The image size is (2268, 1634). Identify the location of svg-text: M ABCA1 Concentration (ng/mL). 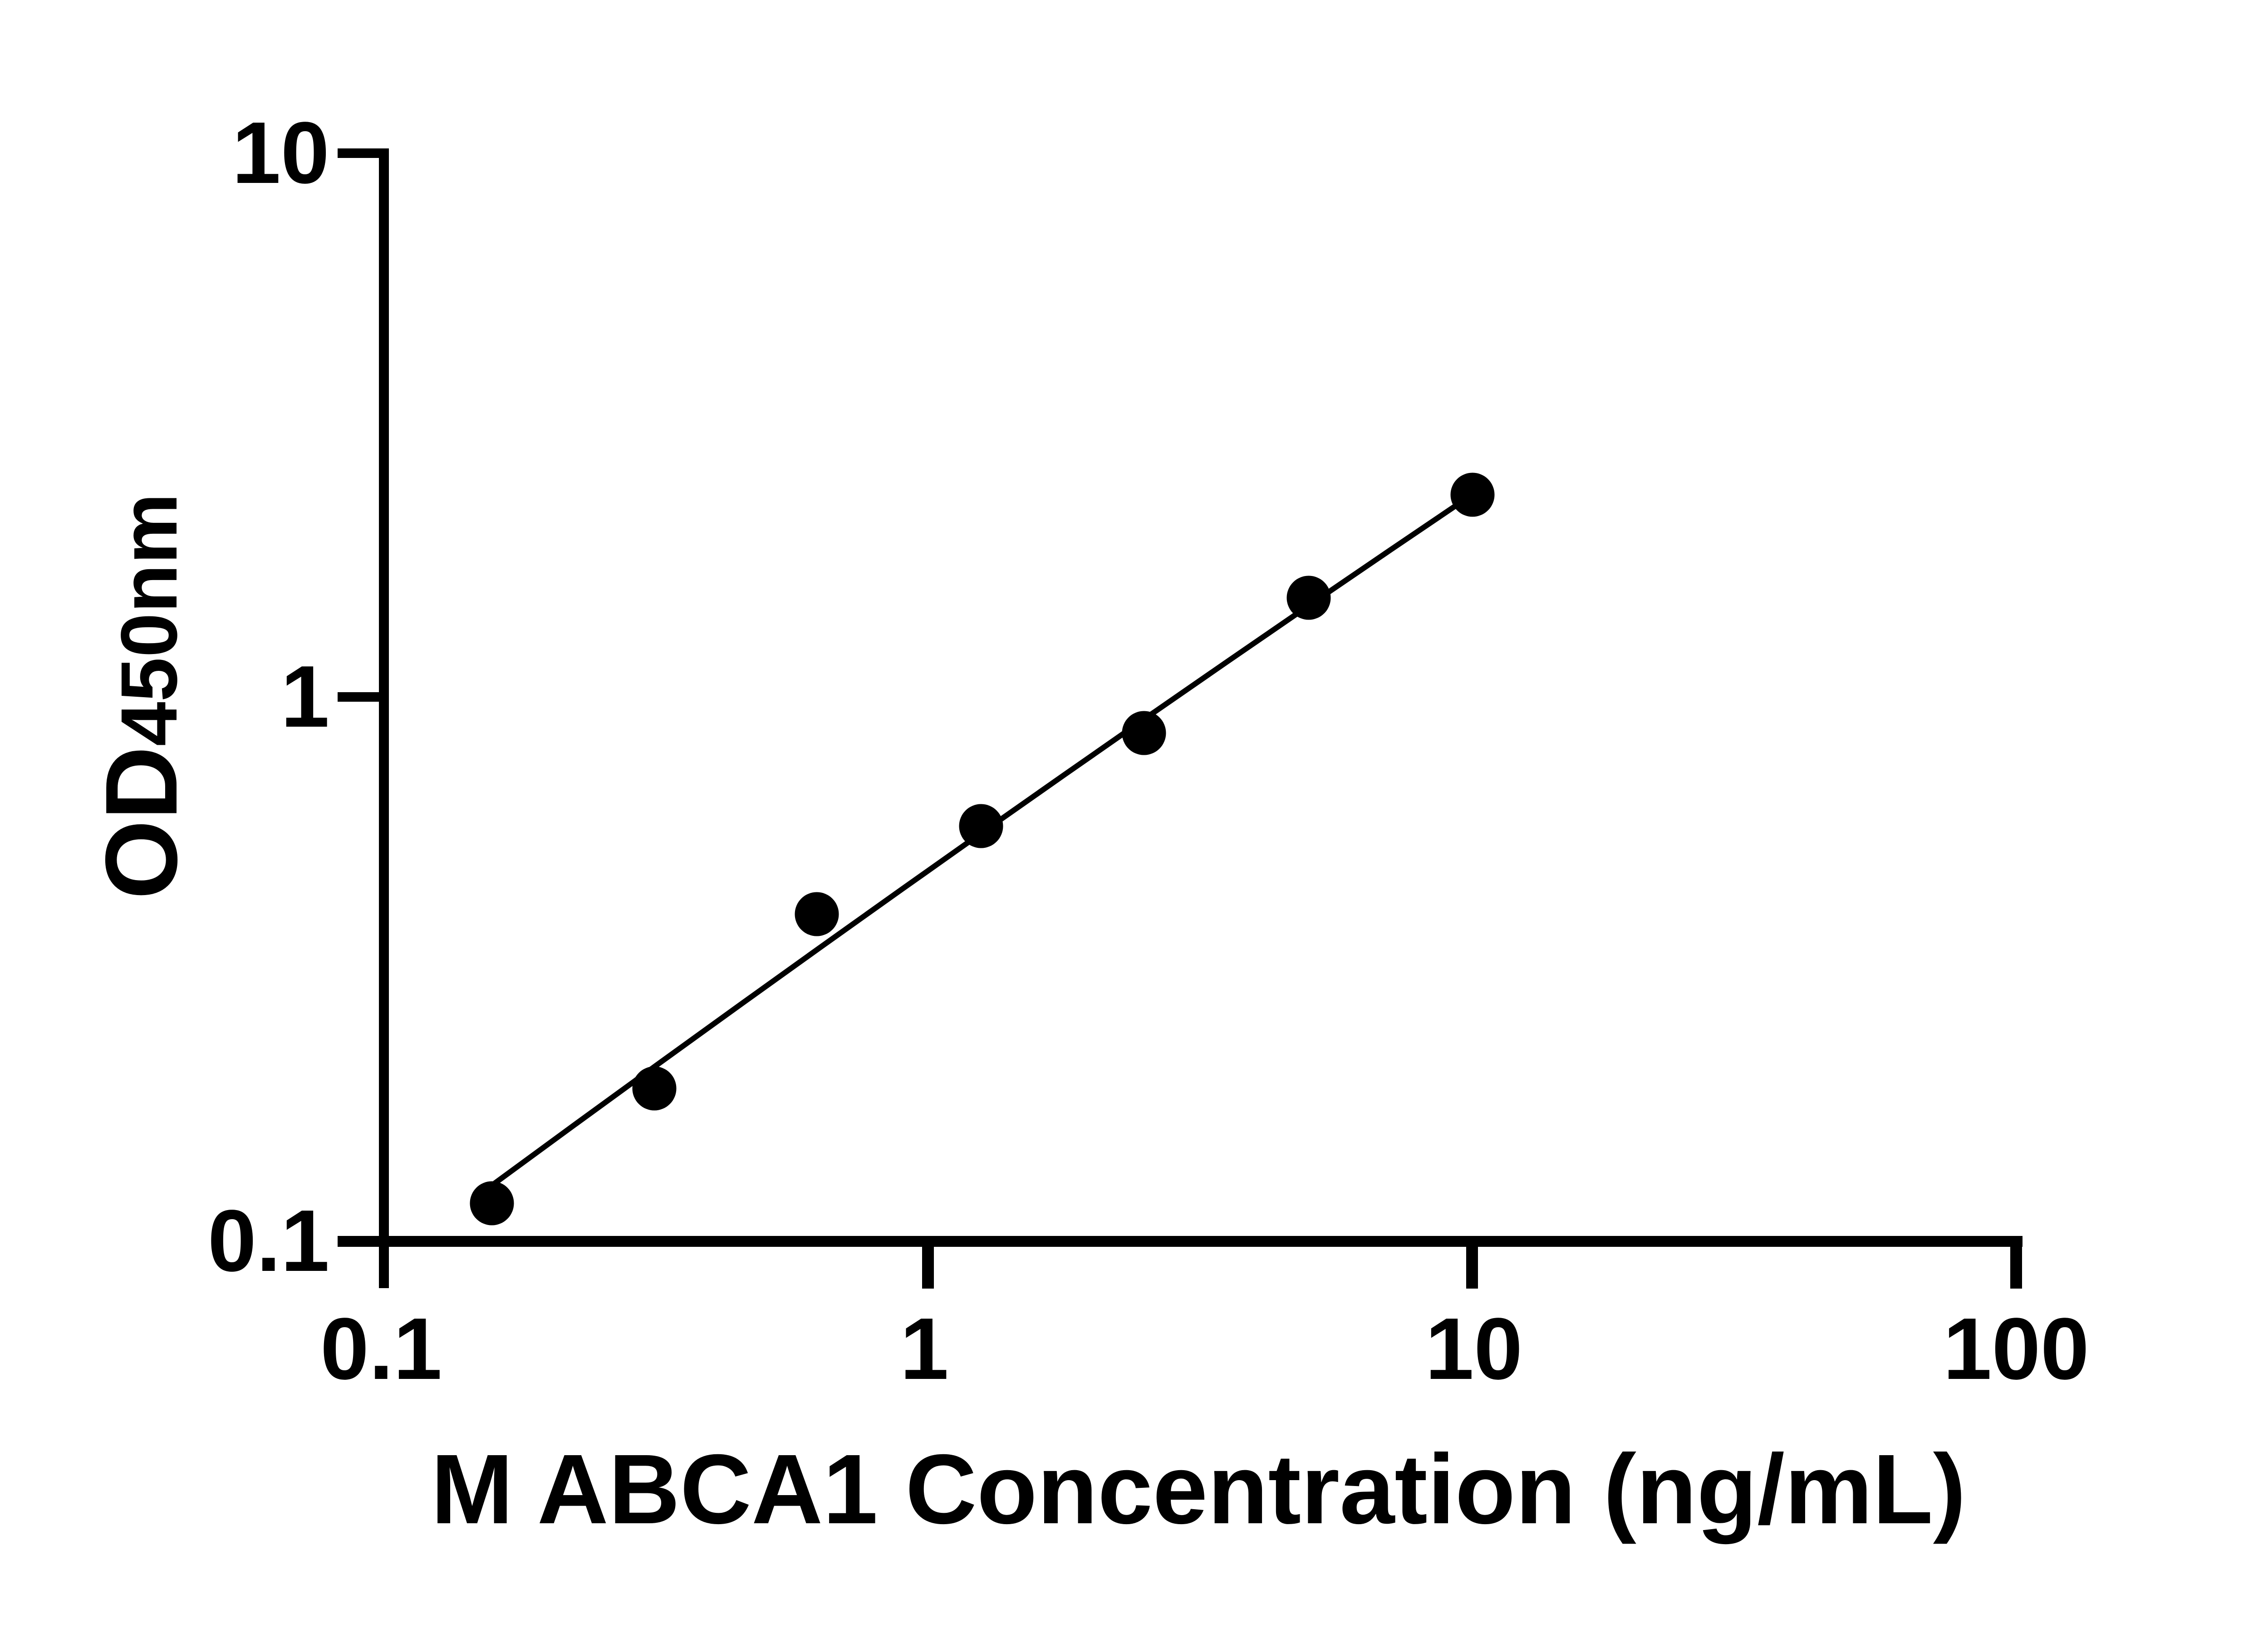
(1198, 1489).